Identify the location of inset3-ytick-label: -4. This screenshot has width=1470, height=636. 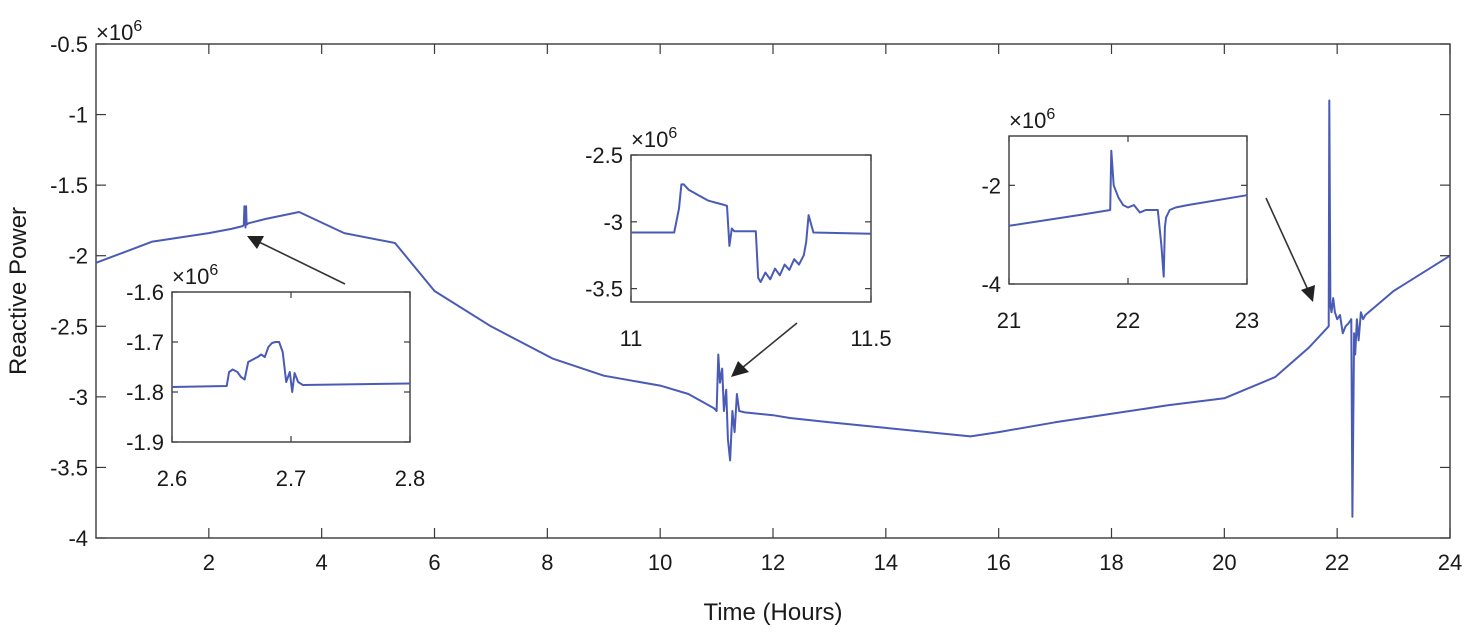
(991, 284).